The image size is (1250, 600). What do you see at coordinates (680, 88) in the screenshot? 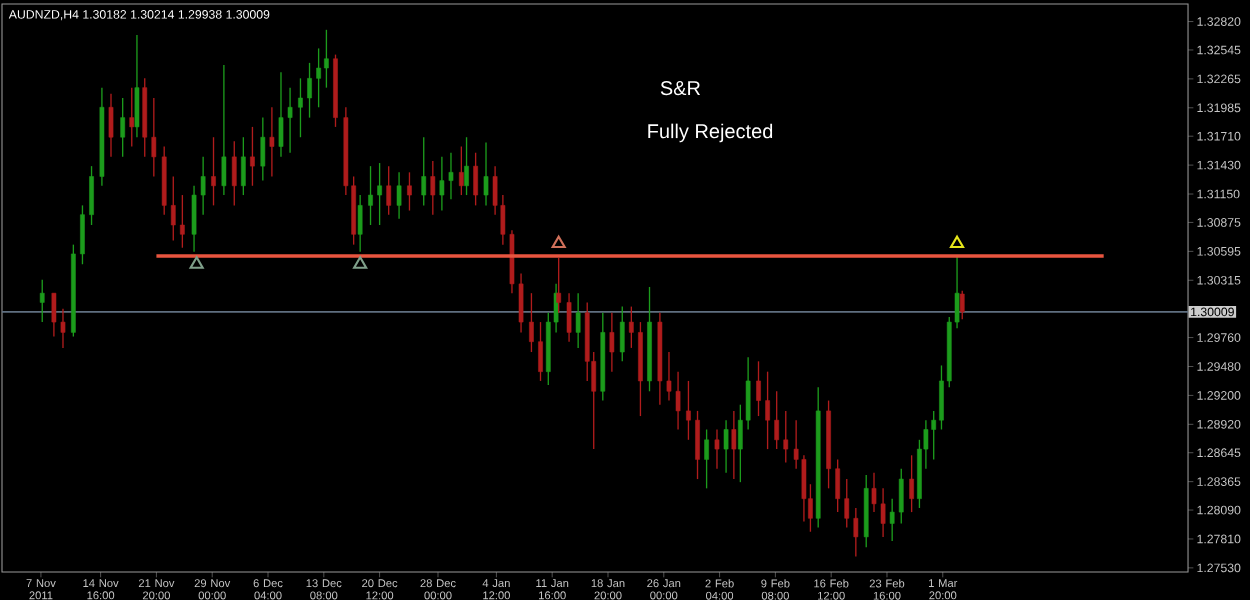
I see `text: S&R` at bounding box center [680, 88].